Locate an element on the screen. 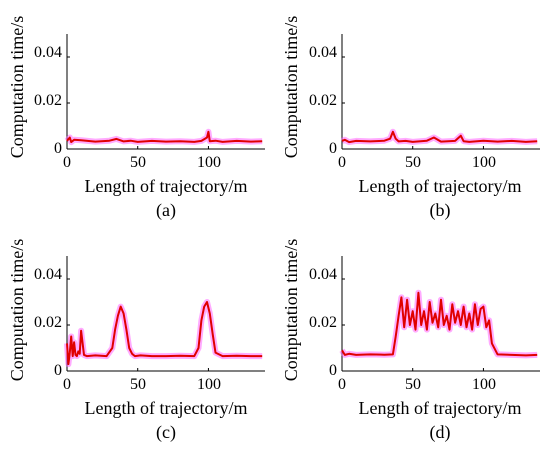  series-band is located at coordinates (438, 324).